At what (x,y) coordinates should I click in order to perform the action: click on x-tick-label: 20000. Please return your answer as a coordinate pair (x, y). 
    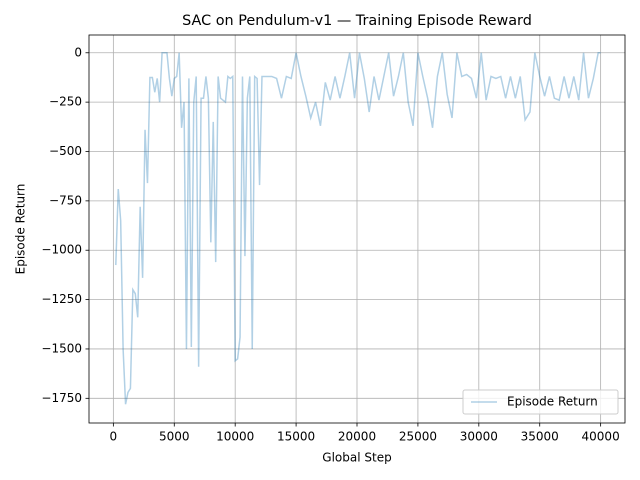
    Looking at the image, I should click on (357, 437).